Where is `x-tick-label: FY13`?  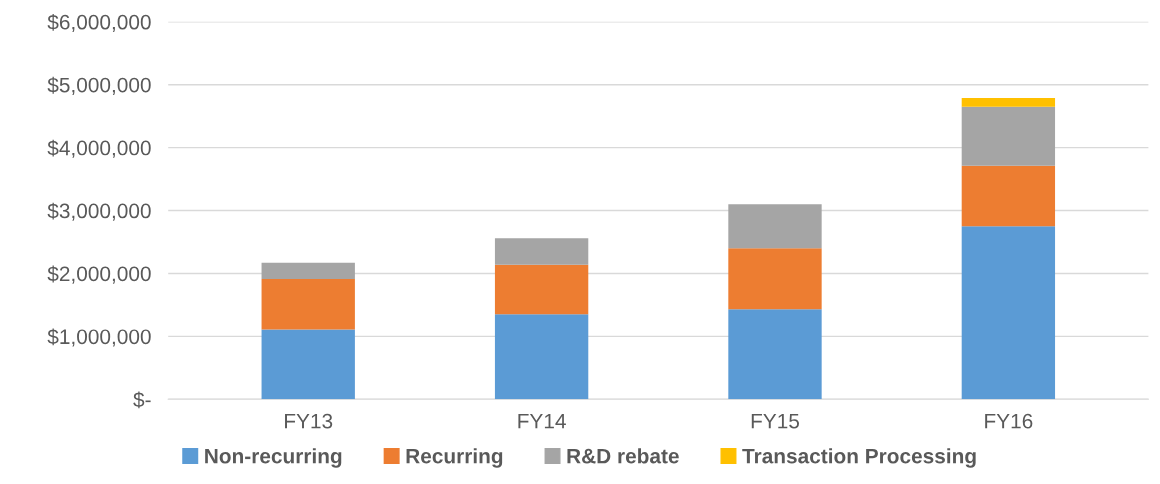 x-tick-label: FY13 is located at coordinates (309, 421).